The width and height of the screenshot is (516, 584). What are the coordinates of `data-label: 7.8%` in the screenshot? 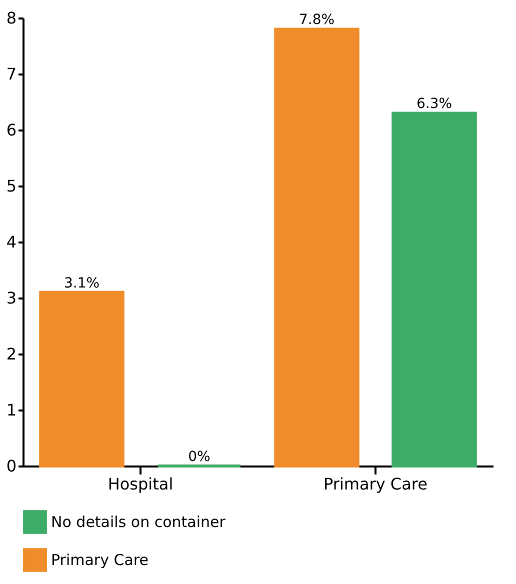 It's located at (316, 20).